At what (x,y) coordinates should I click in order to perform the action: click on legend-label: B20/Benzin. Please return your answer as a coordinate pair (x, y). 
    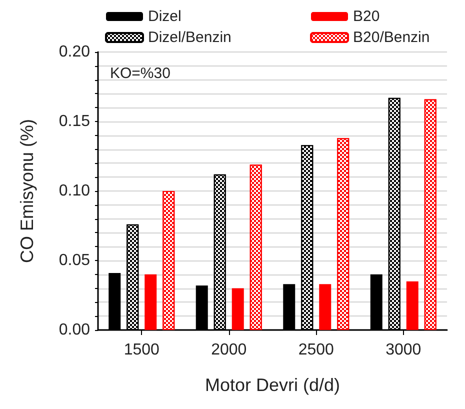
    Looking at the image, I should click on (391, 37).